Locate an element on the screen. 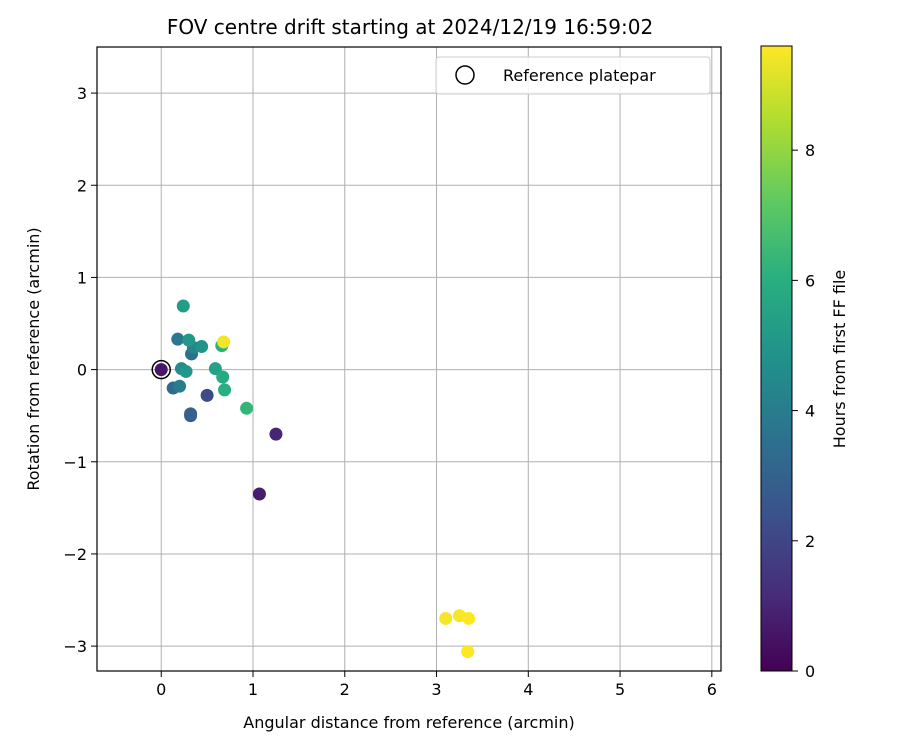 The height and width of the screenshot is (750, 900). colorbar-tick-label: 6 is located at coordinates (810, 280).